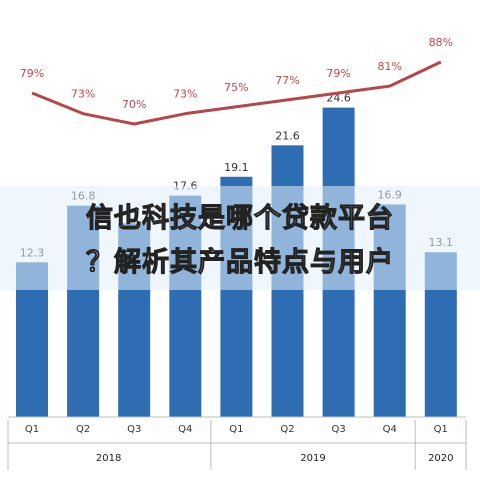  I want to click on year-label: 2019, so click(312, 458).